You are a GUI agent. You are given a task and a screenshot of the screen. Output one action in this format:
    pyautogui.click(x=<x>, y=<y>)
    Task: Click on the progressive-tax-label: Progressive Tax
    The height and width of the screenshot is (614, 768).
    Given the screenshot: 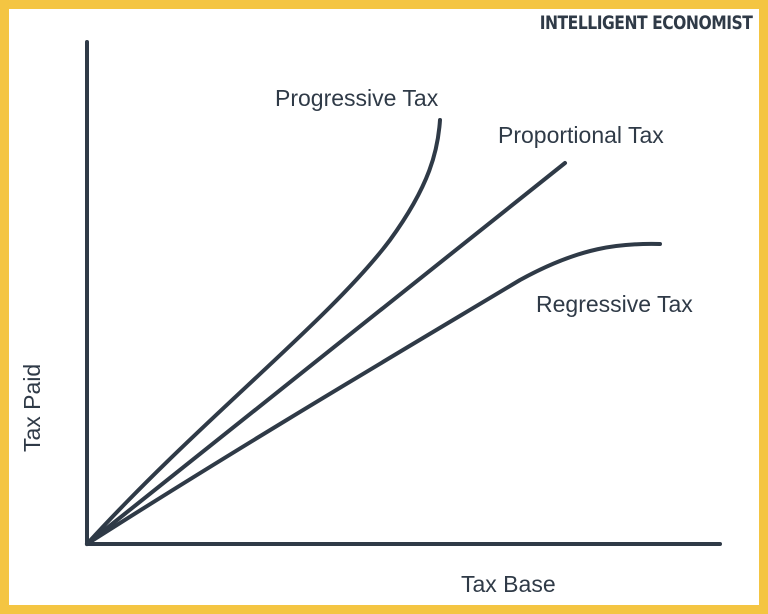 What is the action you would take?
    pyautogui.click(x=357, y=98)
    